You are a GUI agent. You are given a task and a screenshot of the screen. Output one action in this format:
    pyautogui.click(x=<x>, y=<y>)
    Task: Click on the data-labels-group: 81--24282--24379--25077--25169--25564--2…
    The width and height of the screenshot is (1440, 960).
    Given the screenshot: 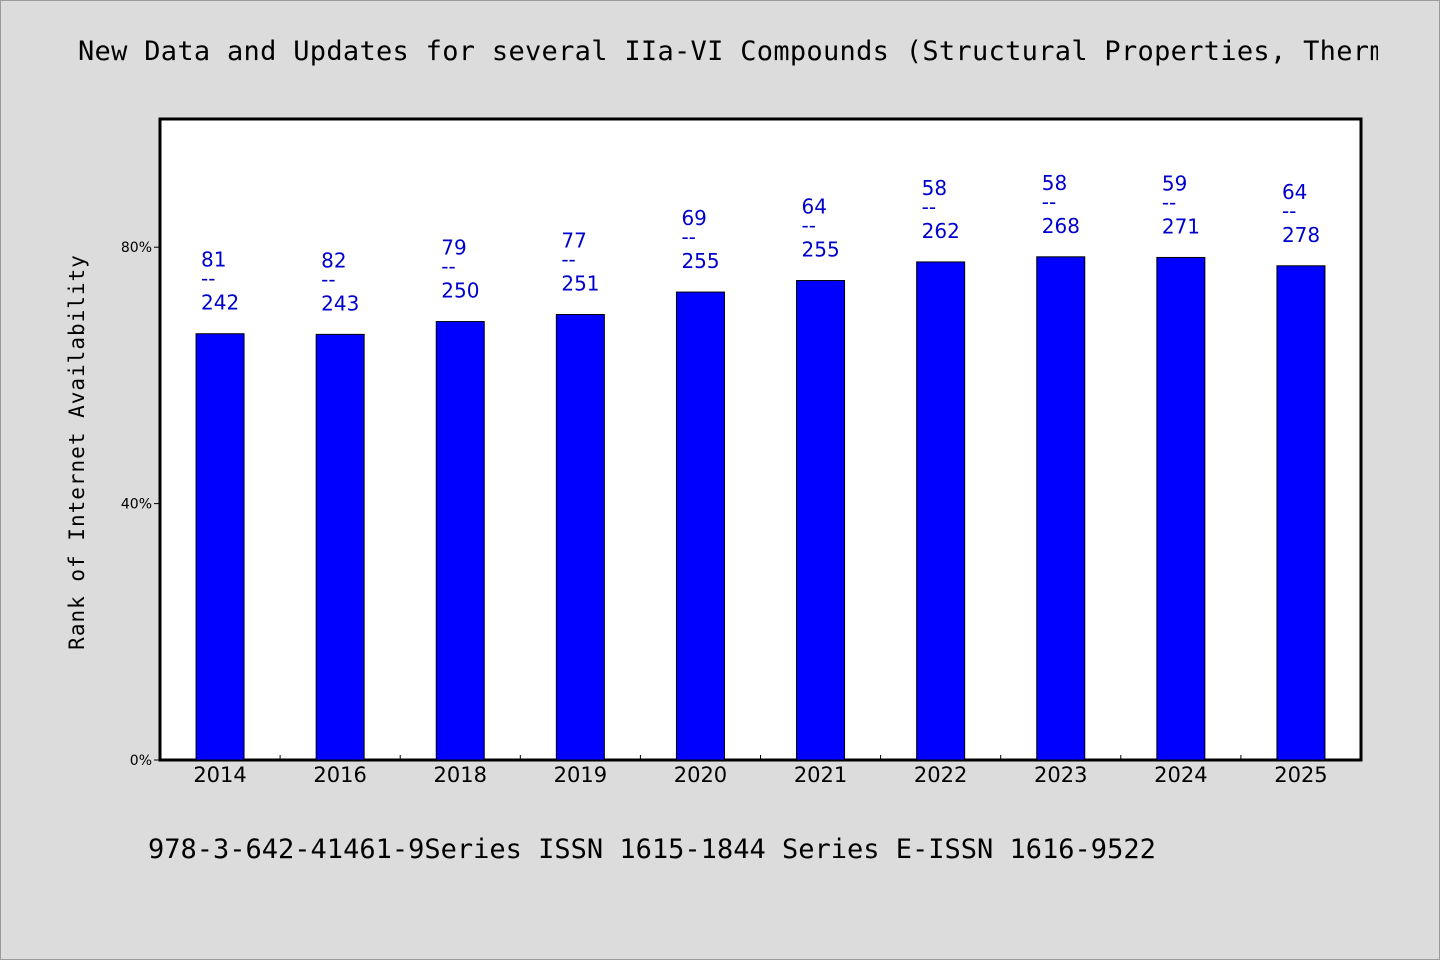 What is the action you would take?
    pyautogui.click(x=760, y=243)
    